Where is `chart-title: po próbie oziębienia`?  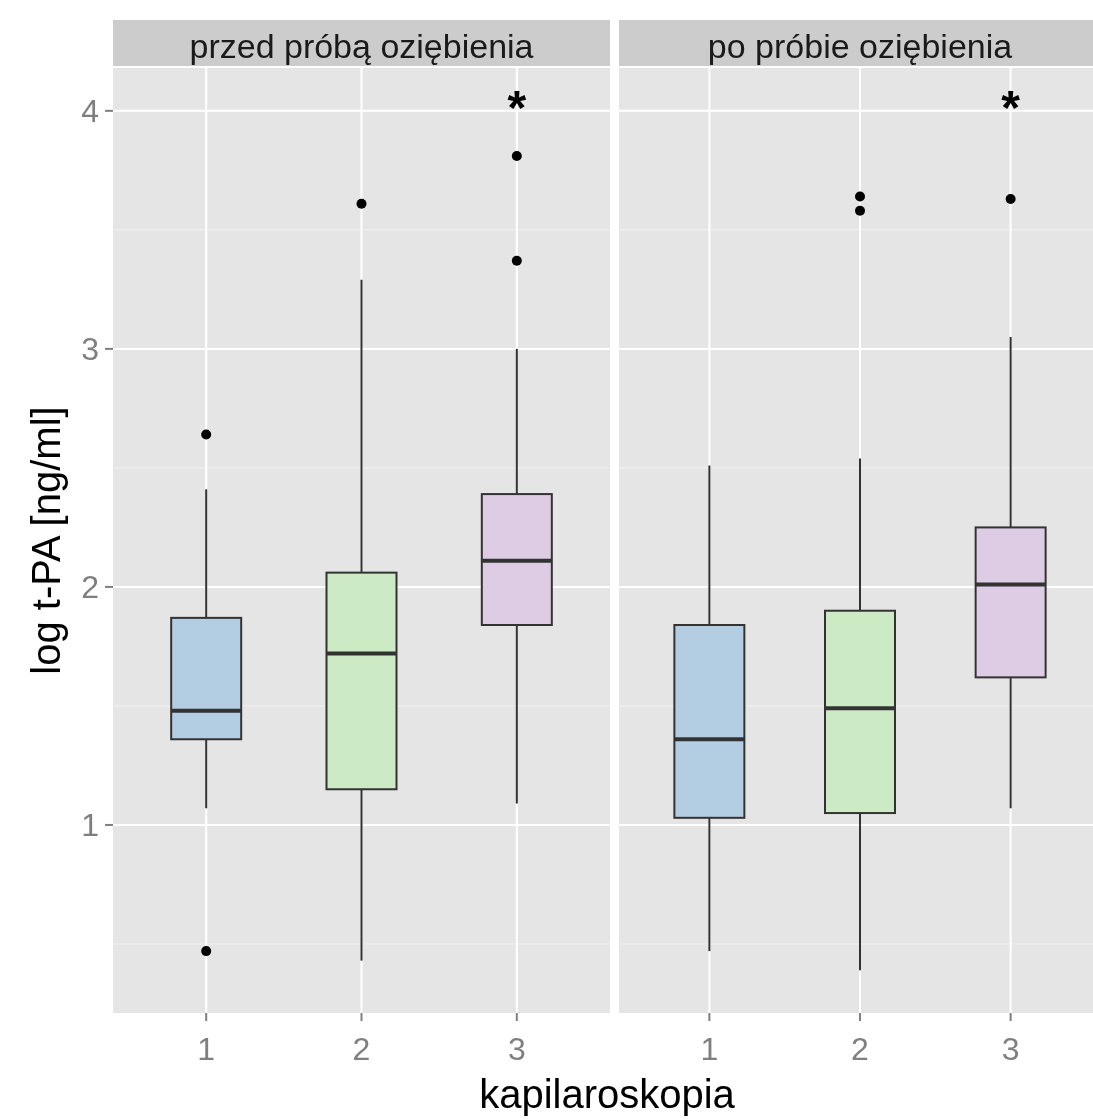
chart-title: po próbie oziębienia is located at coordinates (860, 46).